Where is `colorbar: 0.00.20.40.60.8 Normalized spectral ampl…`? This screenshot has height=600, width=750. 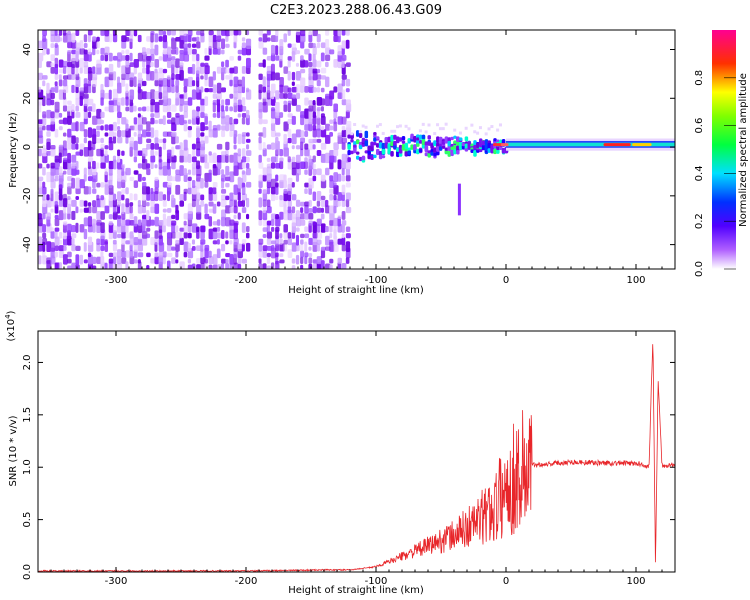 colorbar: 0.00.20.40.60.8 Normalized spectral ampl… is located at coordinates (721, 153).